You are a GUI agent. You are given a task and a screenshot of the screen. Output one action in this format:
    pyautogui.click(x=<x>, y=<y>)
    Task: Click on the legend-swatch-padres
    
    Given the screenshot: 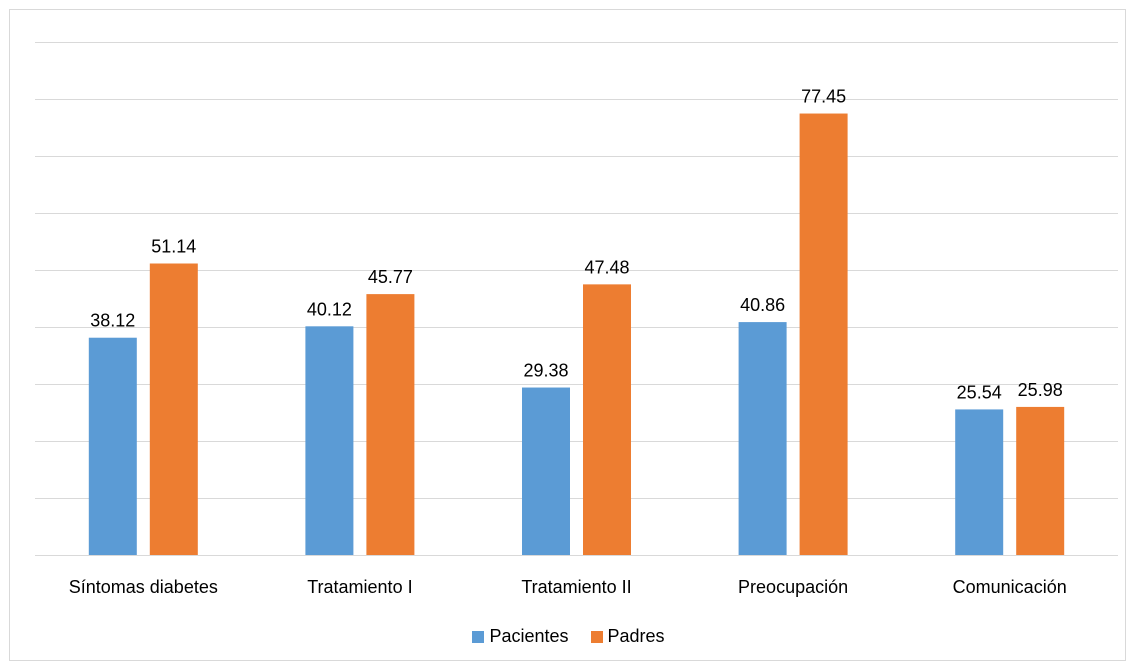 What is the action you would take?
    pyautogui.click(x=596, y=636)
    